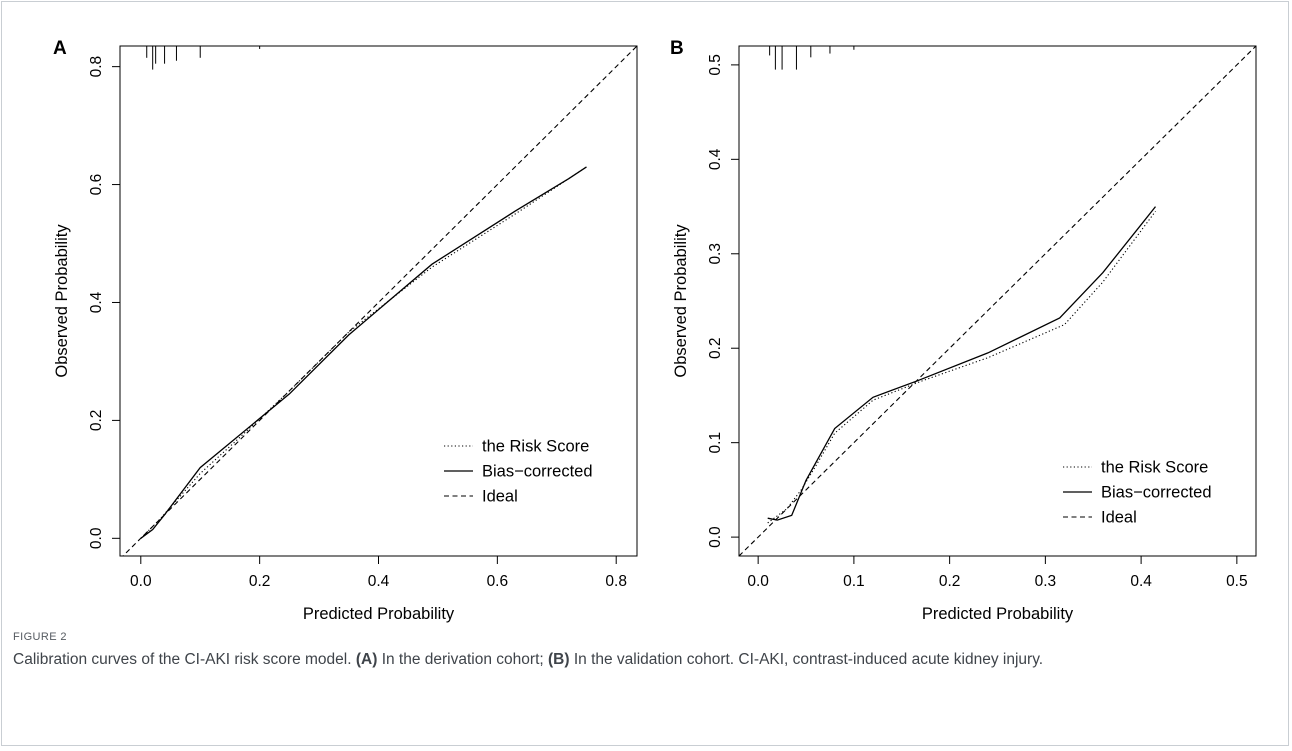 The width and height of the screenshot is (1292, 751). I want to click on panel-a-panel-letter: A, so click(60, 48).